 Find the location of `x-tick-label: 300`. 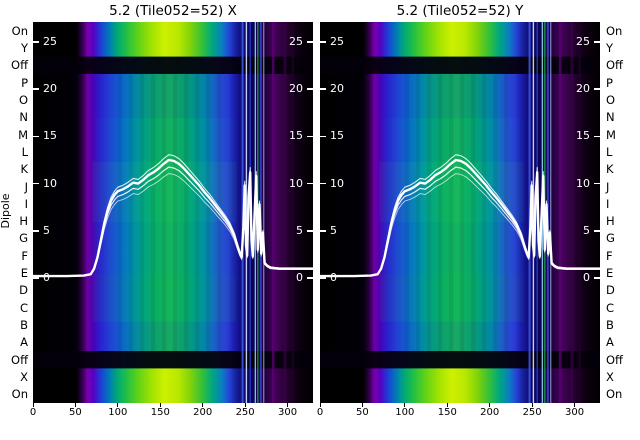

x-tick-label: 300 is located at coordinates (574, 412).